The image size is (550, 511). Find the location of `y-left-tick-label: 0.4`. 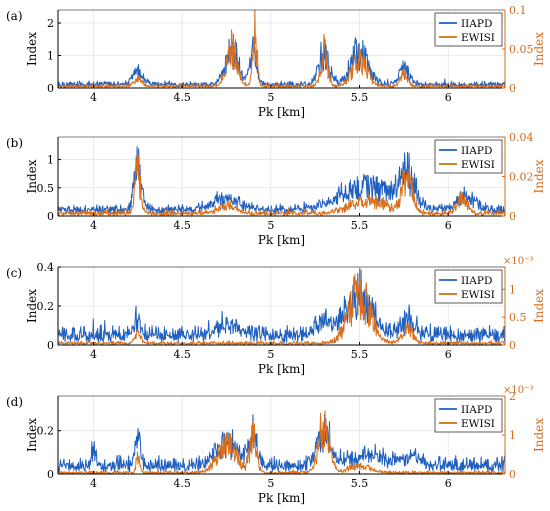

y-left-tick-label: 0.4 is located at coordinates (46, 267).